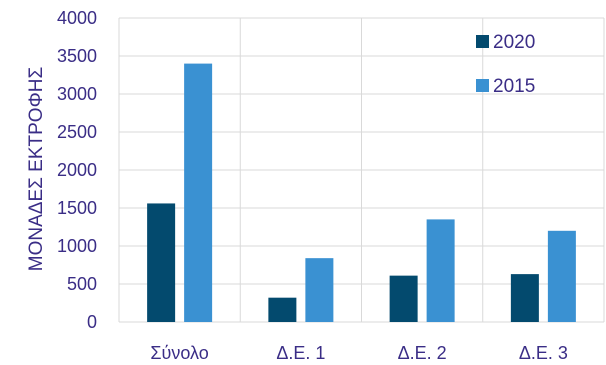  I want to click on y-tick-label: 500, so click(82, 284).